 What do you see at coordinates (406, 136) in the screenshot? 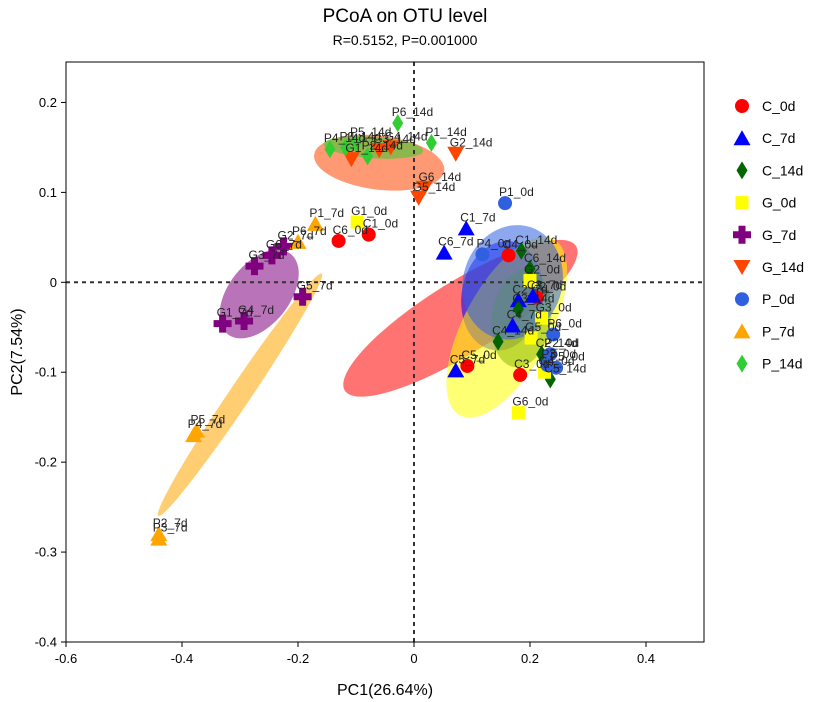
I see `point-label: G4_14d` at bounding box center [406, 136].